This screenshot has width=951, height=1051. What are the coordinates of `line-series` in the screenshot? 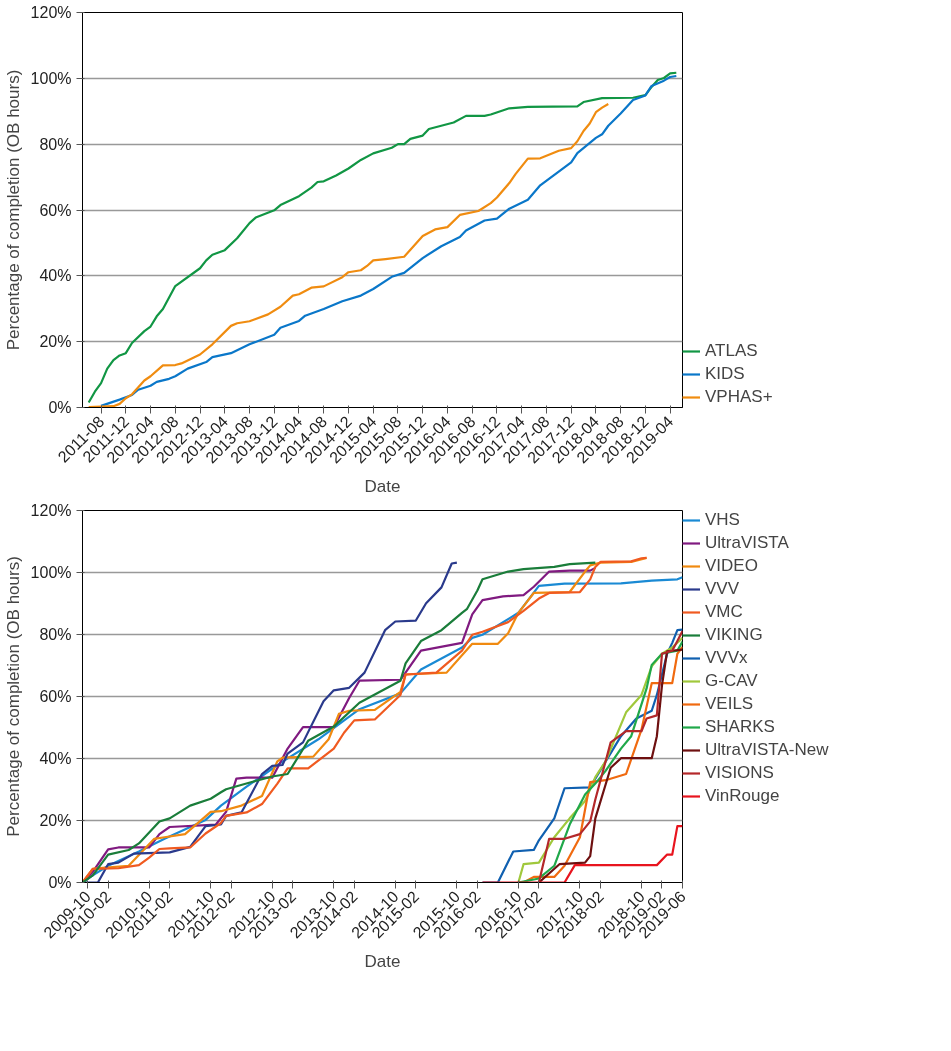 It's located at (582, 853).